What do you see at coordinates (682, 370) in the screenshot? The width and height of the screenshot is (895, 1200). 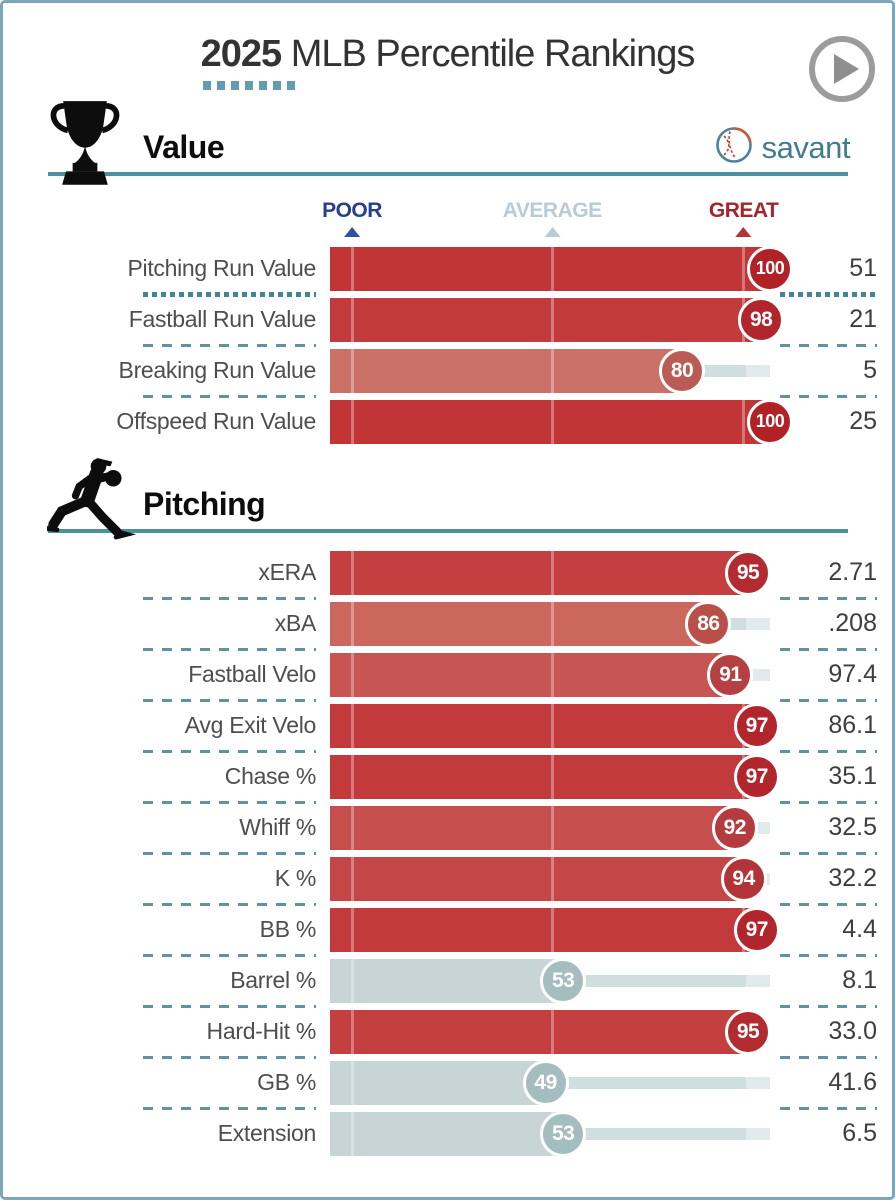 I see `percentile-badge: 80` at bounding box center [682, 370].